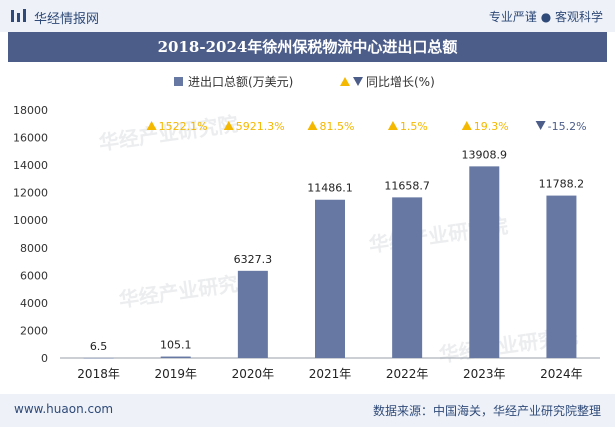 The width and height of the screenshot is (615, 427). Describe the element at coordinates (178, 81) in the screenshot. I see `legend-swatch-bars` at that location.